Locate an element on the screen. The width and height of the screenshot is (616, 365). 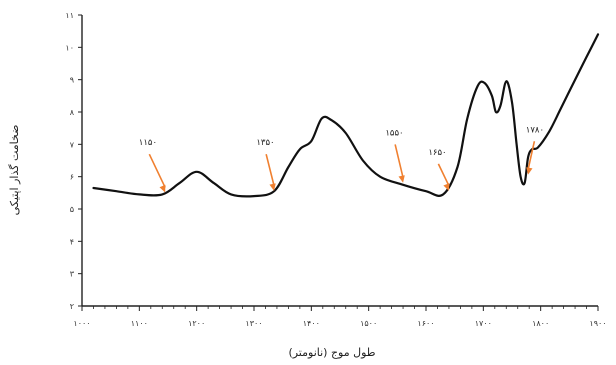
annotation-arrow: ۱۷۸۰ is located at coordinates (535, 150).